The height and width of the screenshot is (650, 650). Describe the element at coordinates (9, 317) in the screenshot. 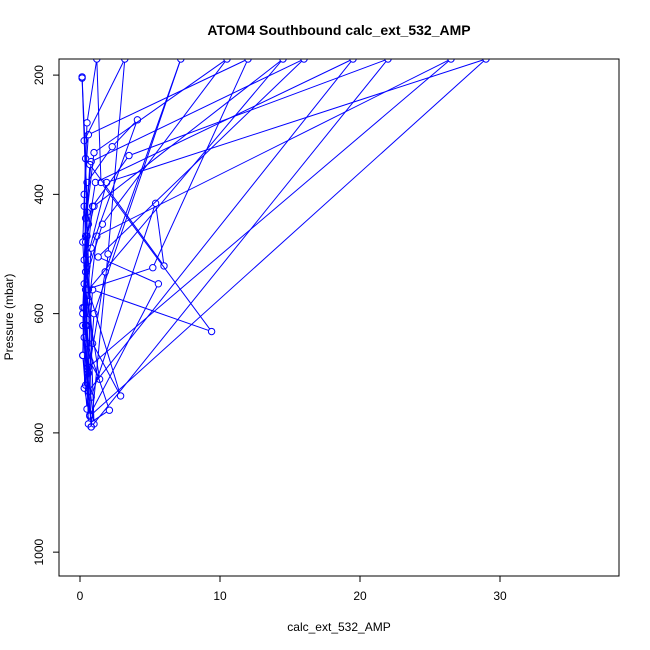

I see `y-axis-label: Pressure (mbar)` at that location.